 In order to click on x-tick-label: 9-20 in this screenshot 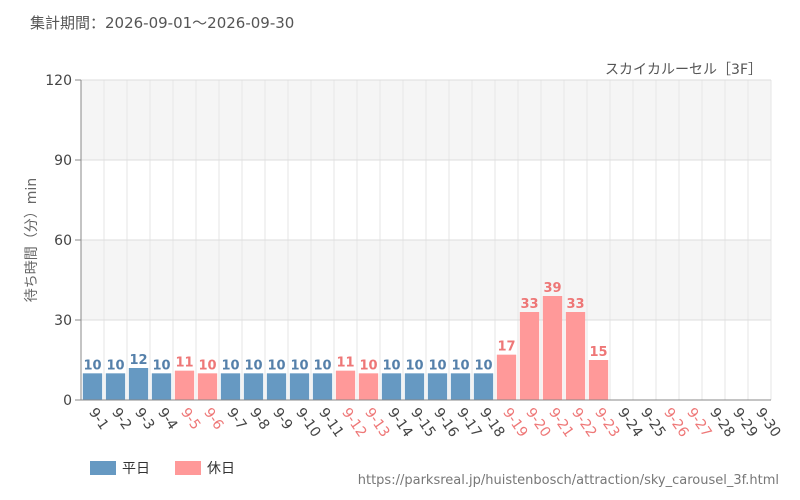, I will do `click(537, 422)`.